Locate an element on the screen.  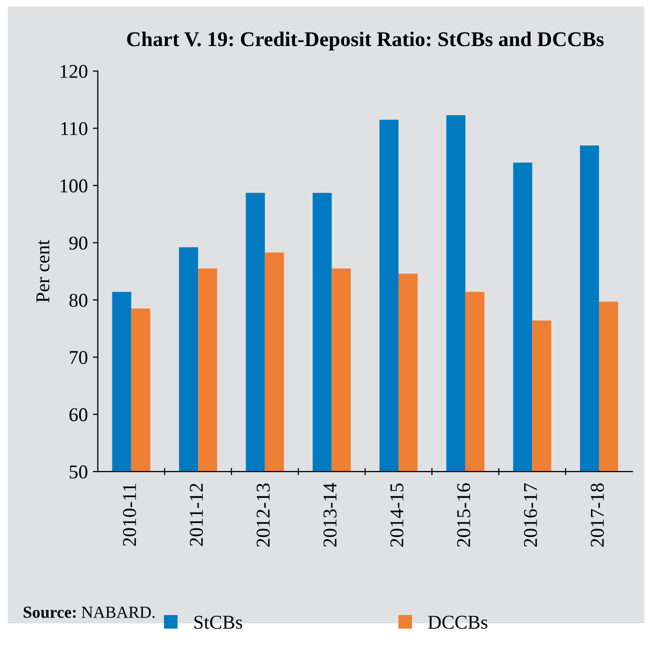
y-tick-label: 120 is located at coordinates (74, 71).